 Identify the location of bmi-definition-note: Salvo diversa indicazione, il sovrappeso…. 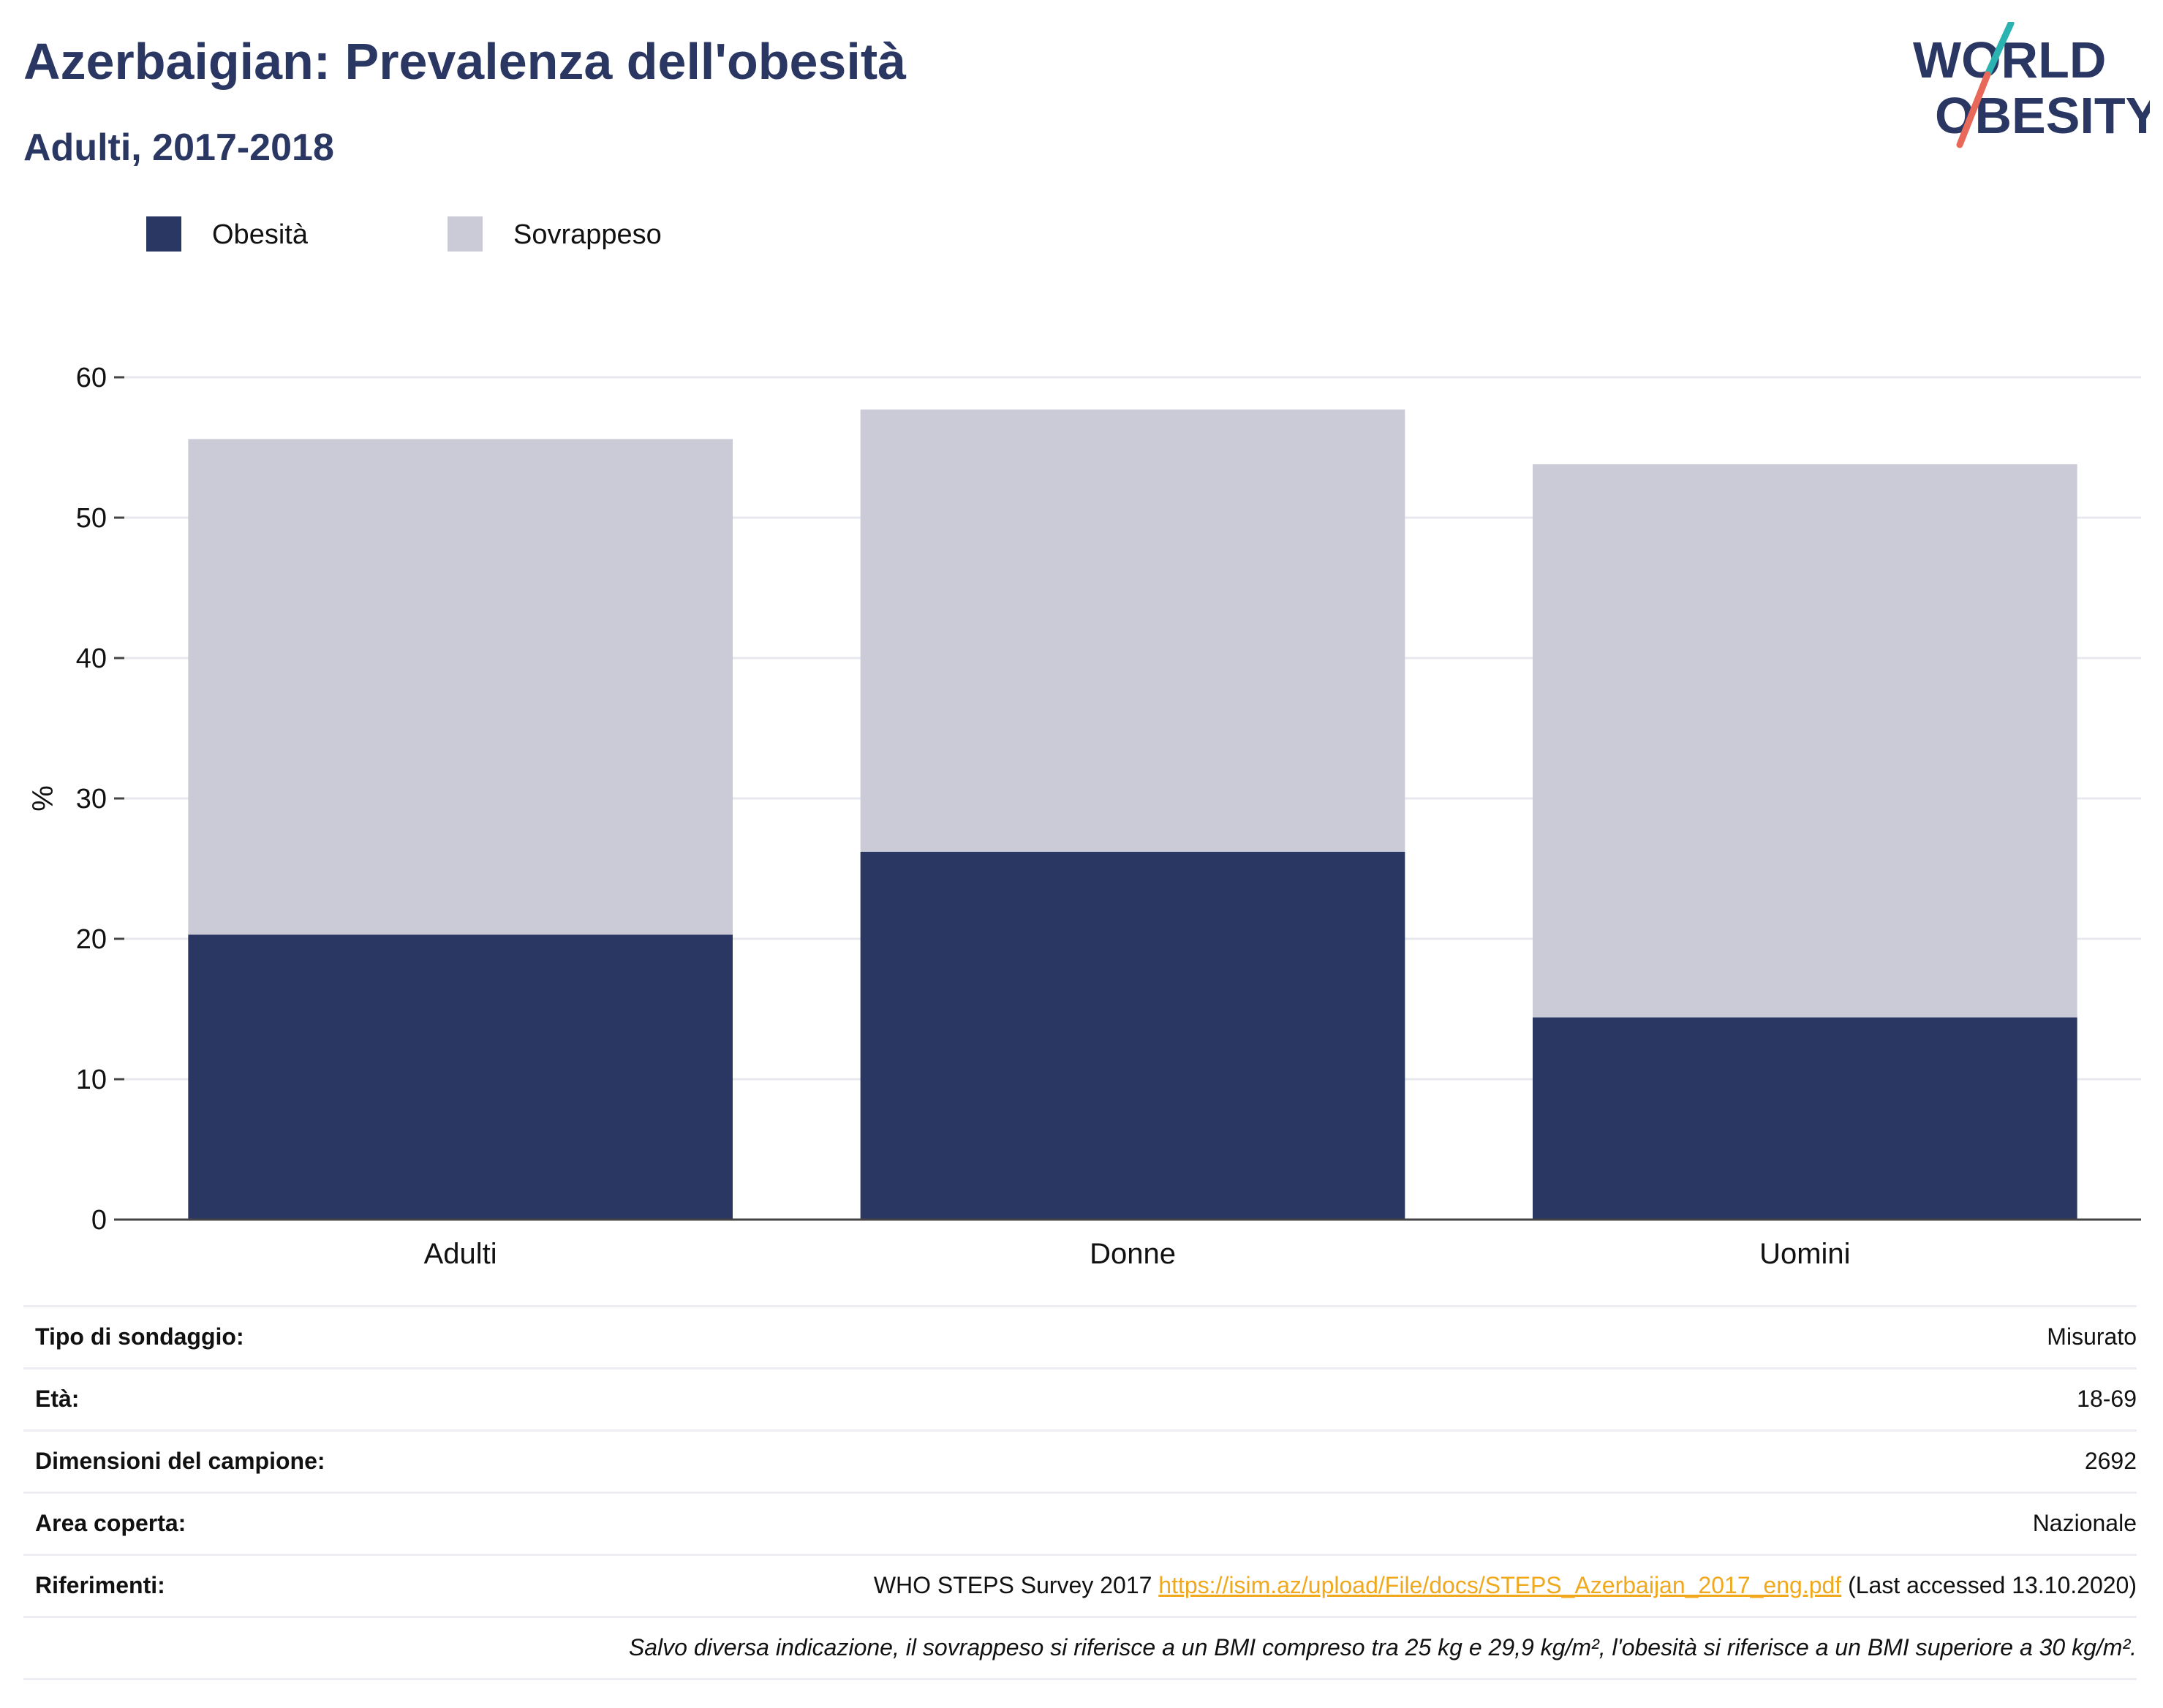
(1383, 1647).